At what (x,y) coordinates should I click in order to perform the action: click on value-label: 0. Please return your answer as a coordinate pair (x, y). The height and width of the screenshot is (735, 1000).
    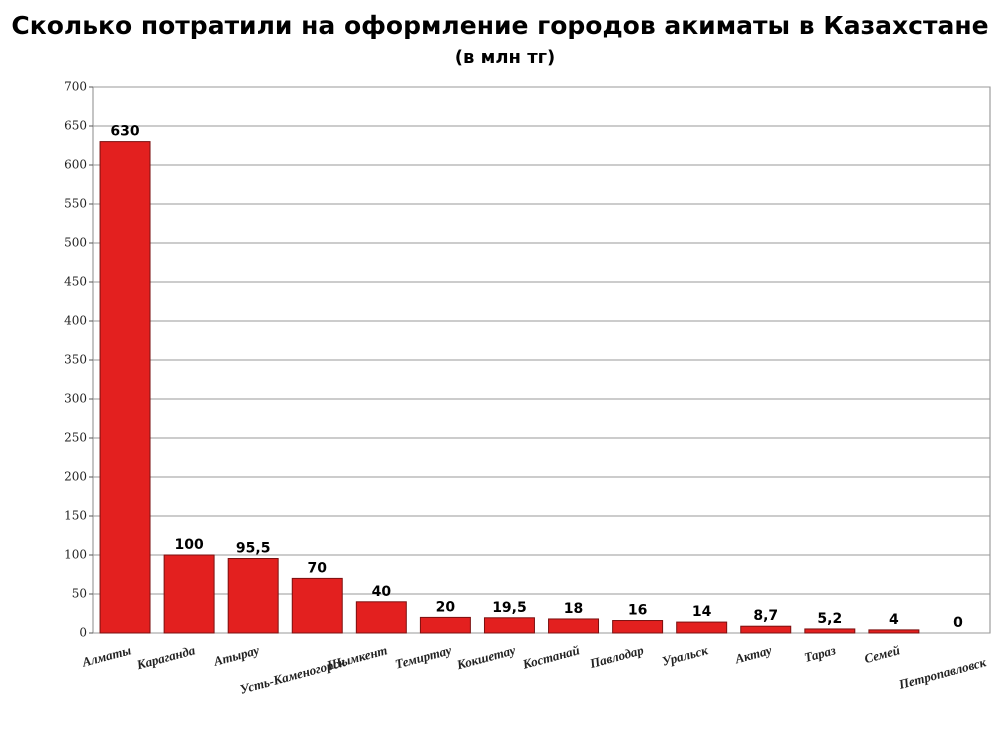
    Looking at the image, I should click on (958, 623).